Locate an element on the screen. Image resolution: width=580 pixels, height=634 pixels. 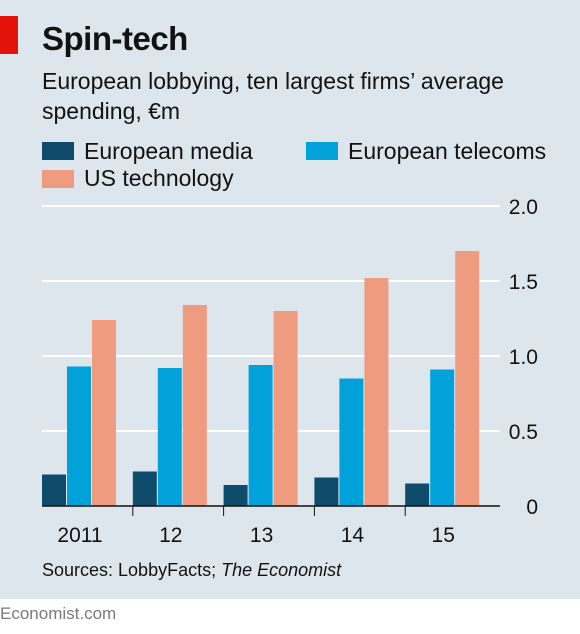
legend-label-media: European media is located at coordinates (168, 151).